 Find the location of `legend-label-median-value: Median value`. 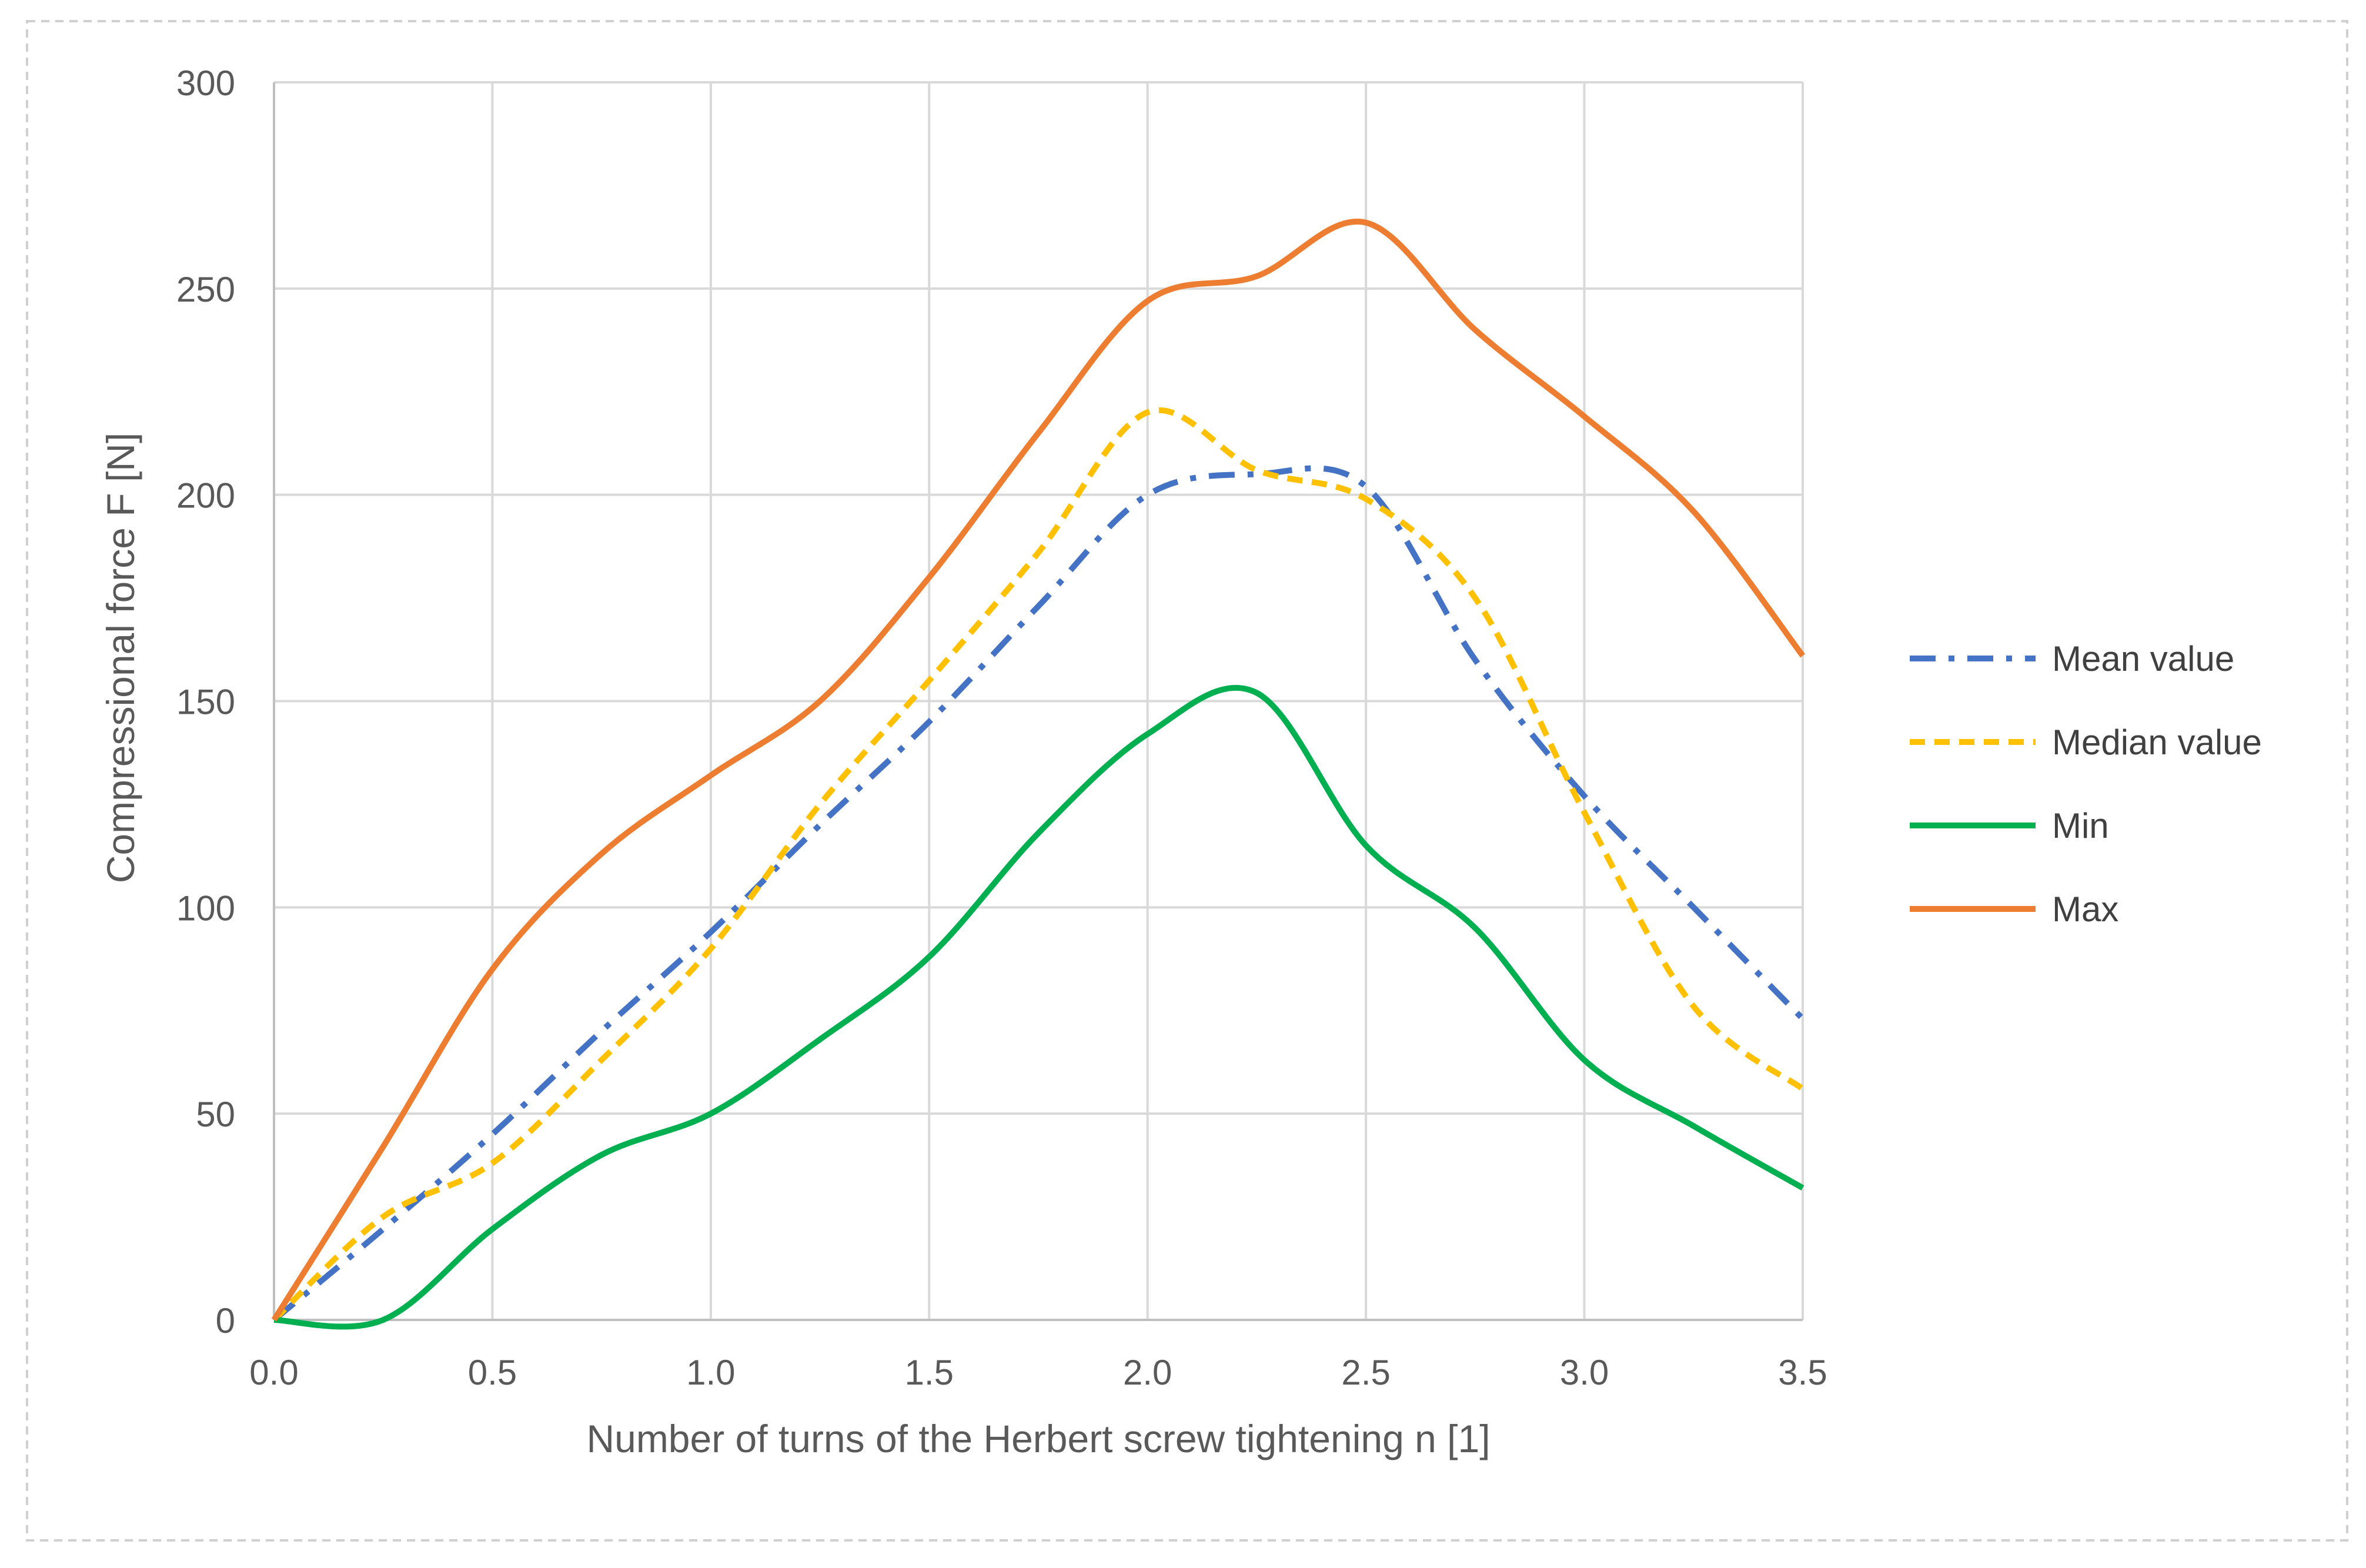

legend-label-median-value: Median value is located at coordinates (2157, 743).